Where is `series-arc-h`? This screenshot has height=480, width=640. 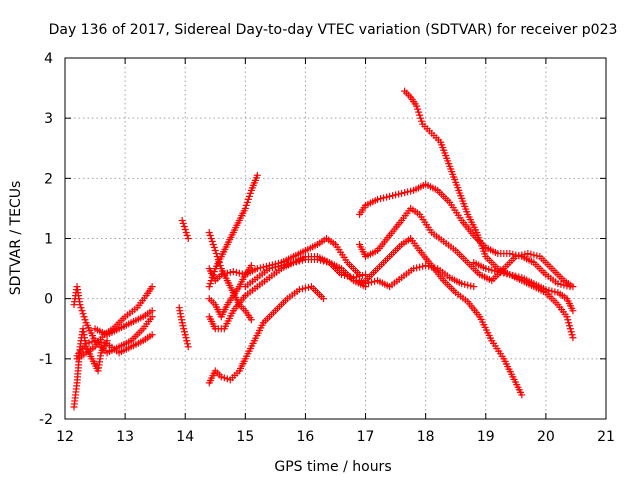 series-arc-h is located at coordinates (266, 335).